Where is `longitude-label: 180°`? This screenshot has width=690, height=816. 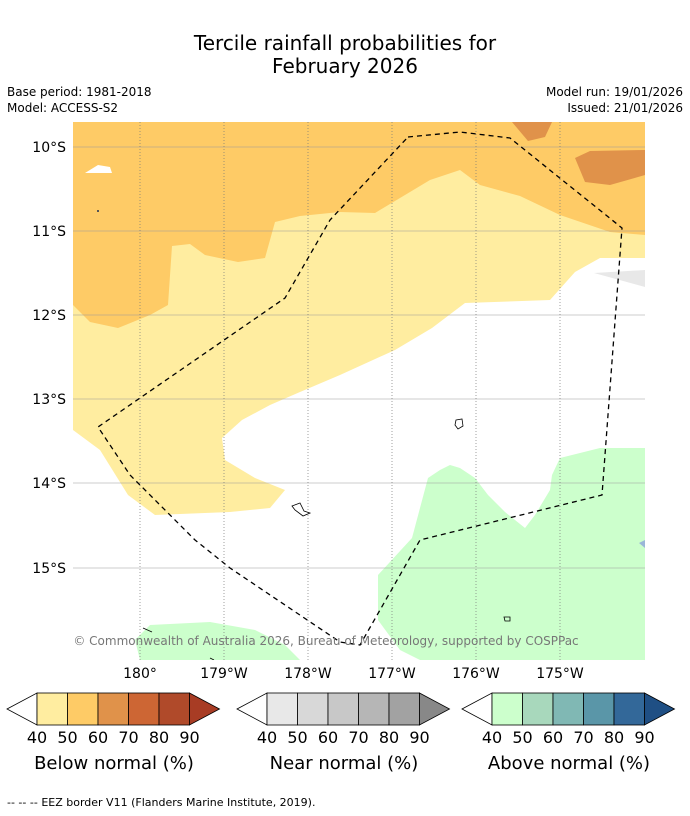 longitude-label: 180° is located at coordinates (140, 674).